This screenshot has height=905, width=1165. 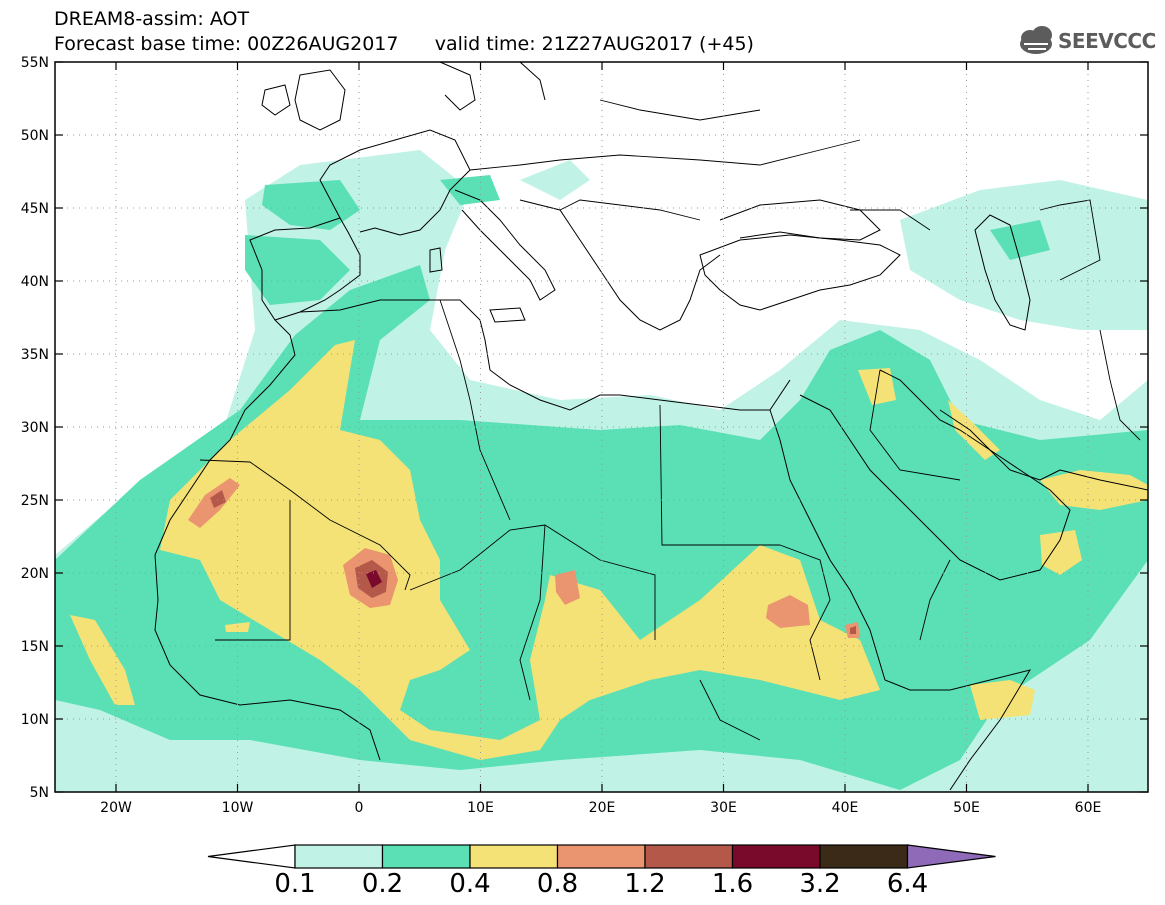 I want to click on lat-label: 25N, so click(x=35, y=501).